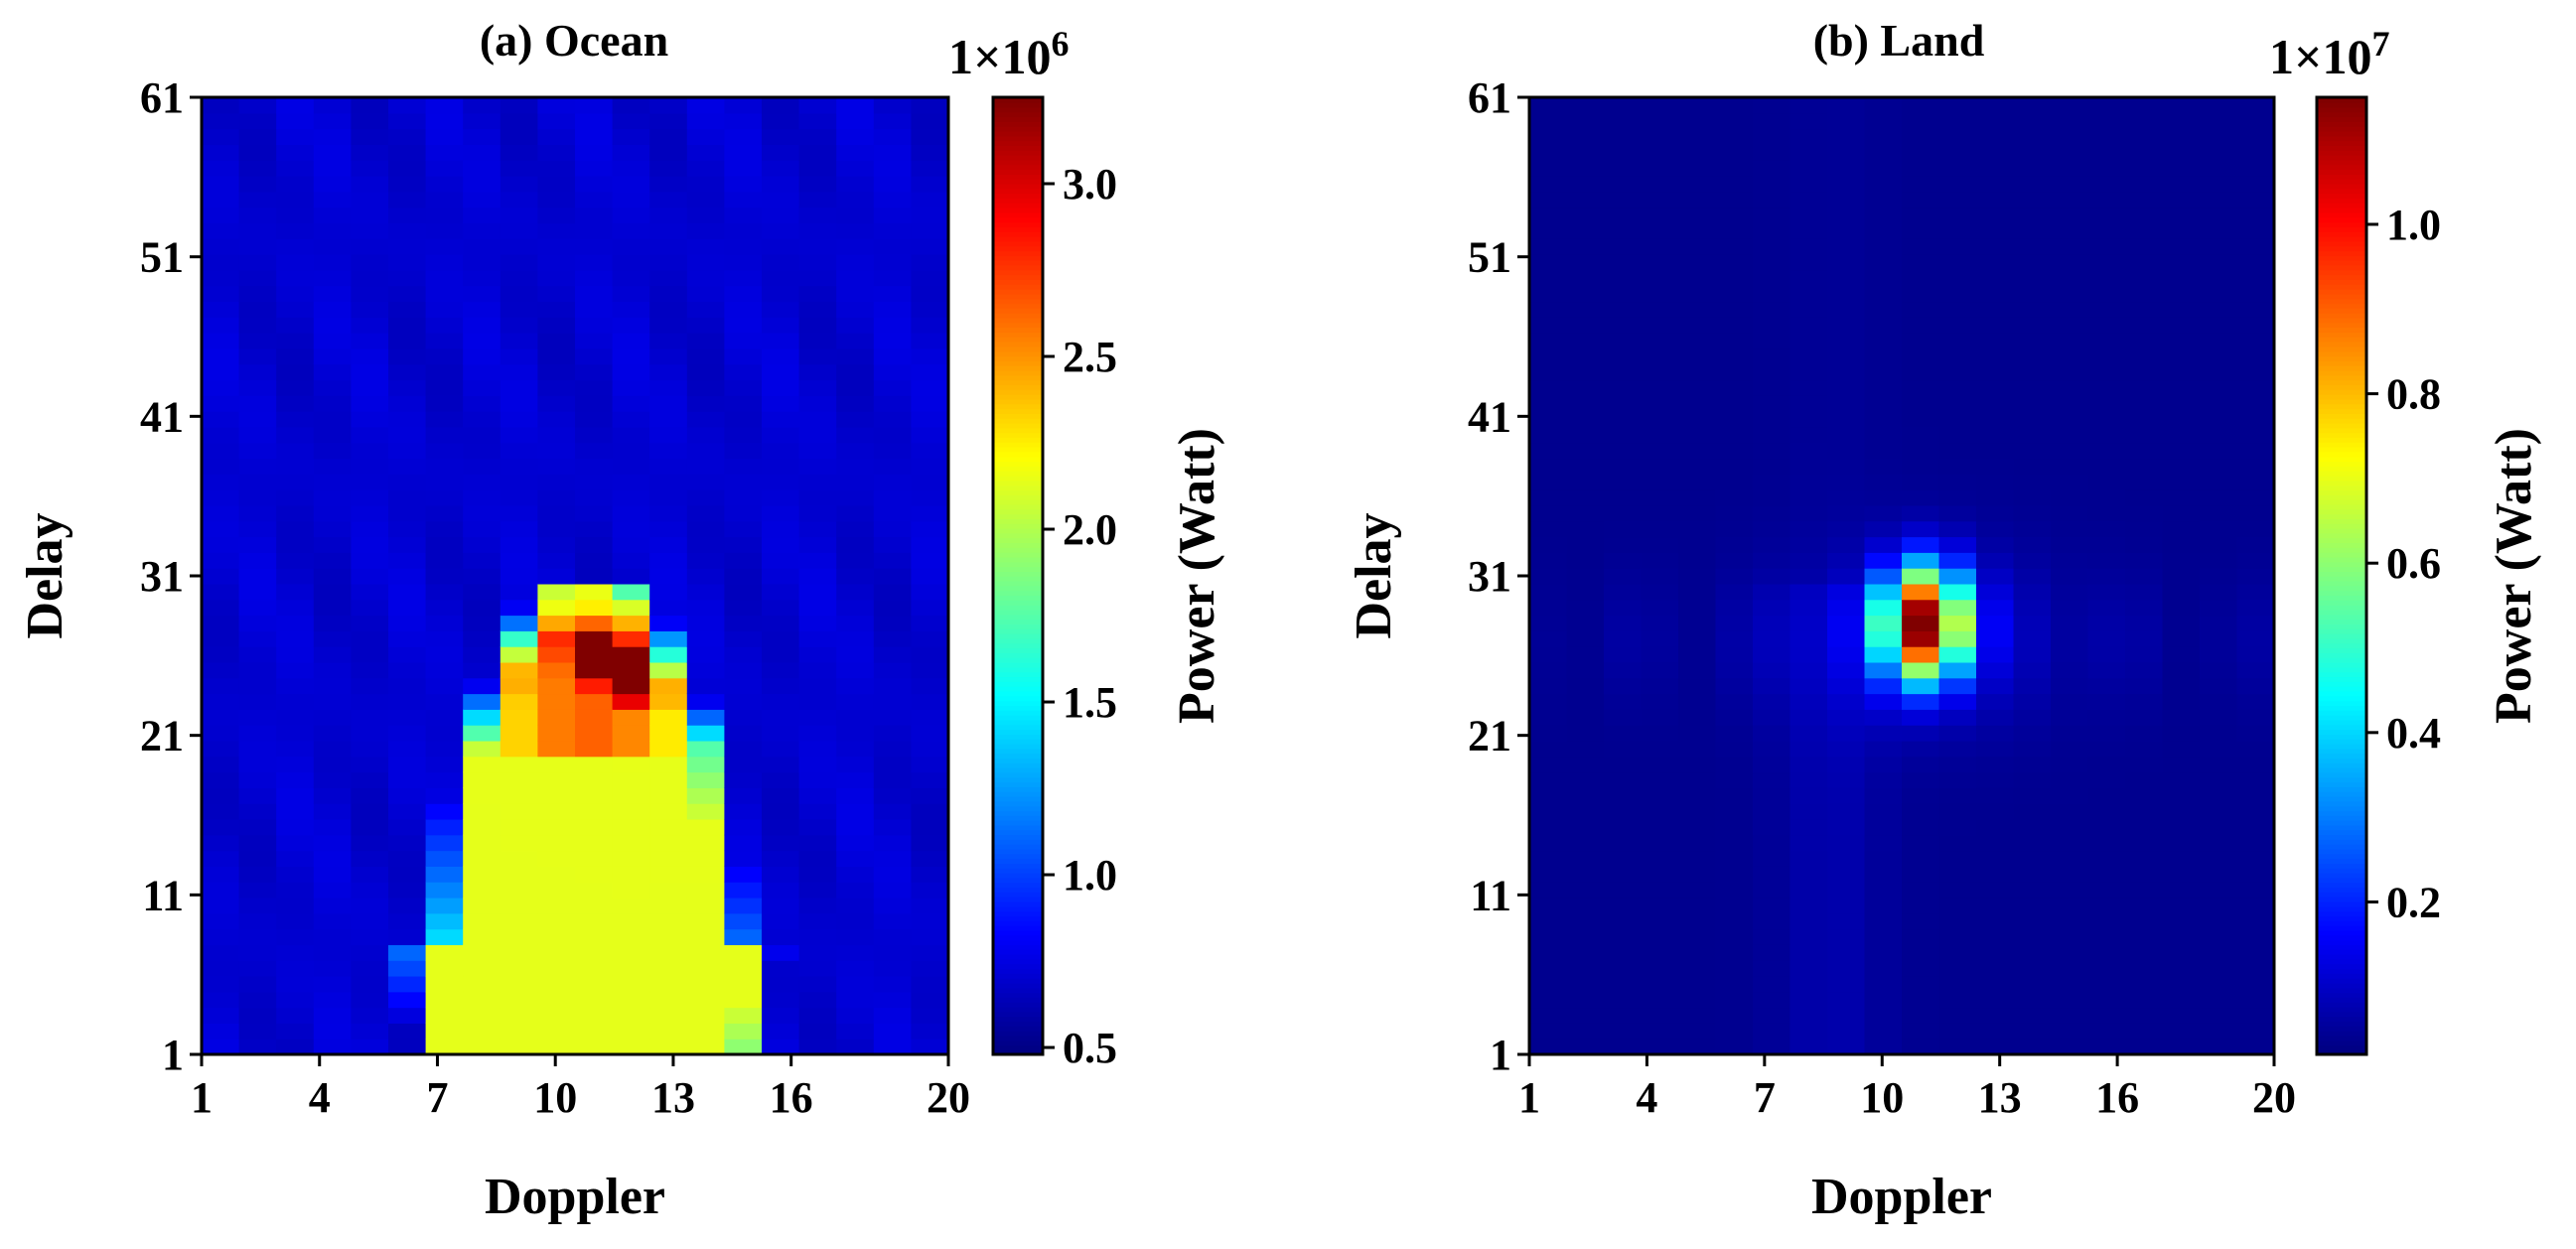 The image size is (2576, 1249). I want to click on land-y-tick-label: 61, so click(1490, 98).